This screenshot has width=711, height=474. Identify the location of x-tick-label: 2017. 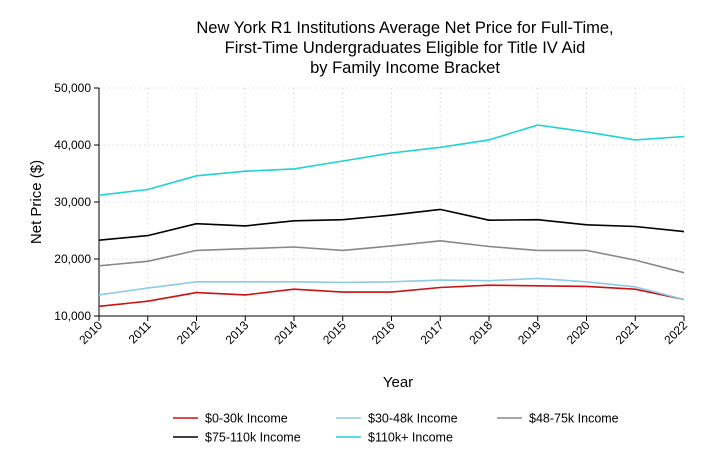
(432, 332).